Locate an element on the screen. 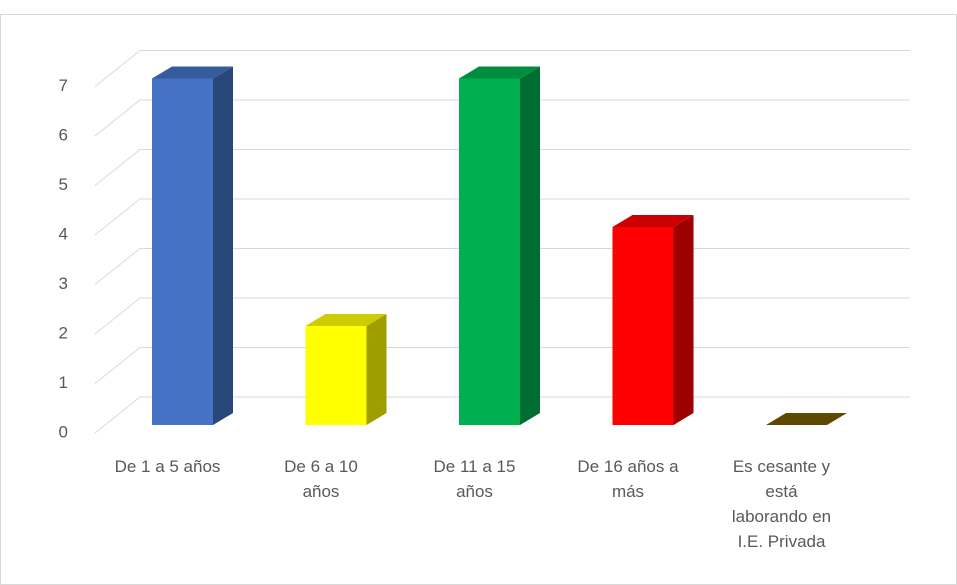  y-tick-label: 4 is located at coordinates (63, 233).